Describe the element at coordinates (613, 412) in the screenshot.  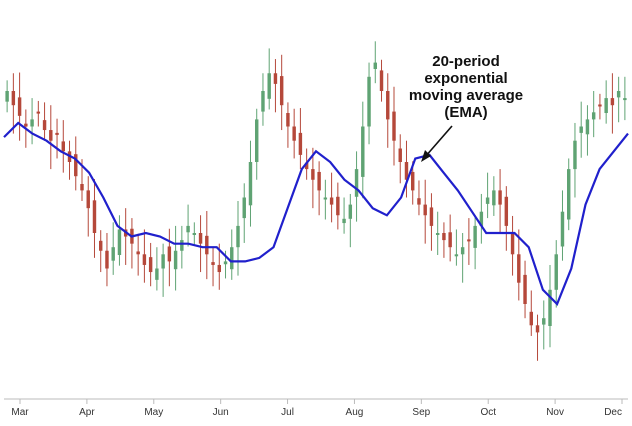
I see `x-tick-label: Dec` at that location.